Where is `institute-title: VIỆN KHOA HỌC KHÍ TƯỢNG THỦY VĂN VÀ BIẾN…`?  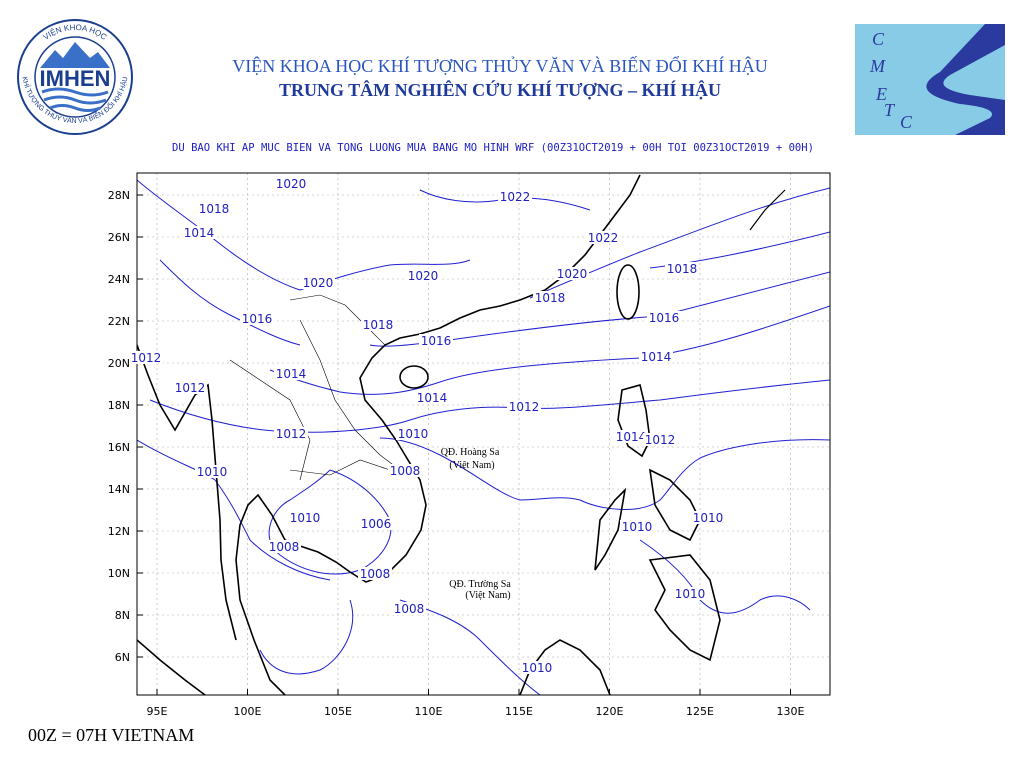
institute-title: VIỆN KHOA HỌC KHÍ TƯỢNG THỦY VĂN VÀ BIẾN… is located at coordinates (499, 65).